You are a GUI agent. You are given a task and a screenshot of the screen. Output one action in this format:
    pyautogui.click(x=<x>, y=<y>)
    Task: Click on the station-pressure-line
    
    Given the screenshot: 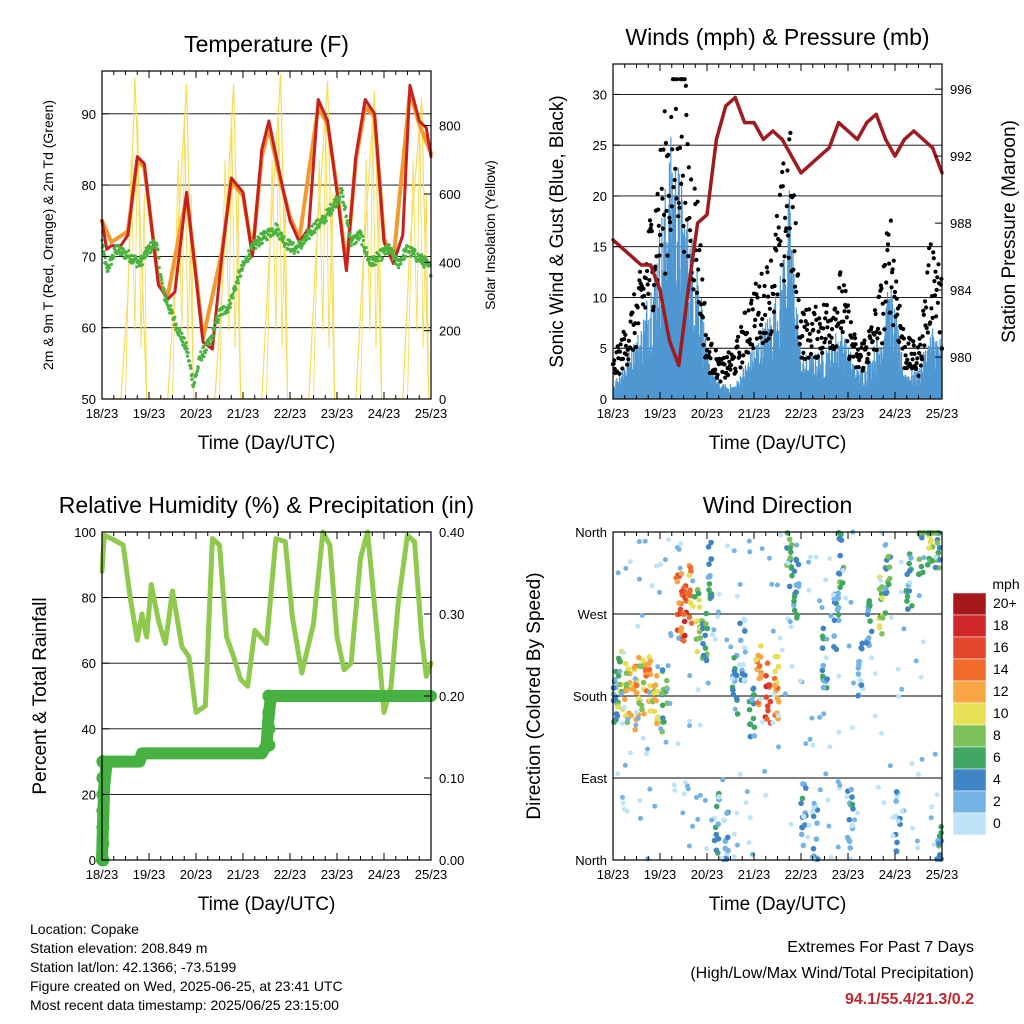 What is the action you would take?
    pyautogui.click(x=777, y=231)
    